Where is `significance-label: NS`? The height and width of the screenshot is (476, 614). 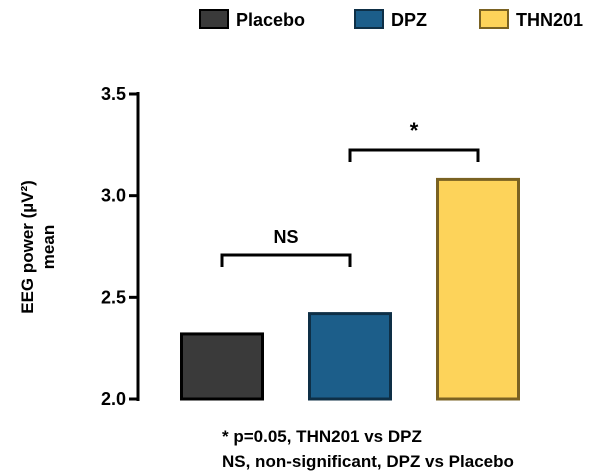
significance-label: NS is located at coordinates (285, 237).